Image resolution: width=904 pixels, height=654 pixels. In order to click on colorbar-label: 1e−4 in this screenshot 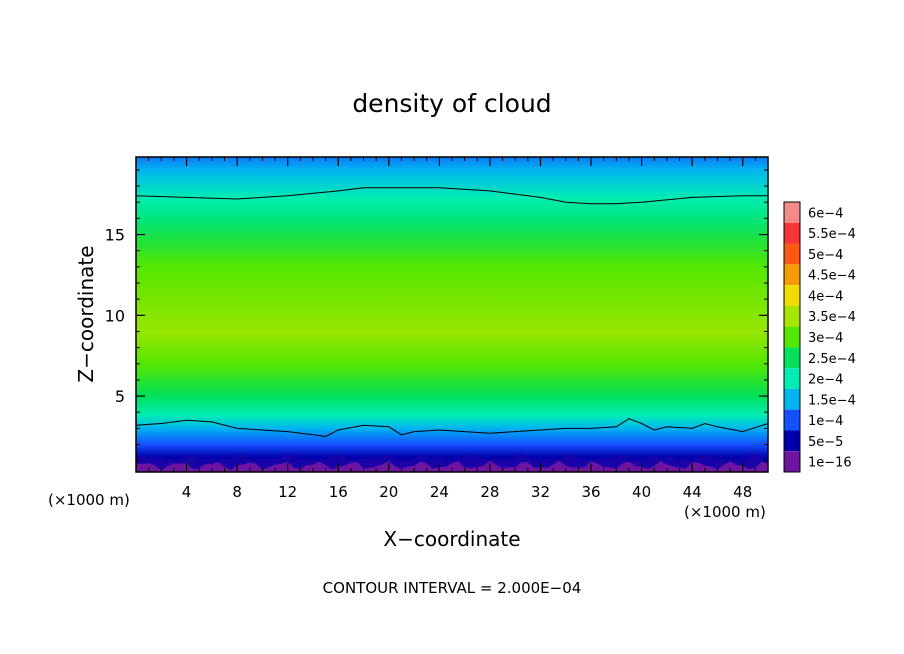, I will do `click(825, 421)`.